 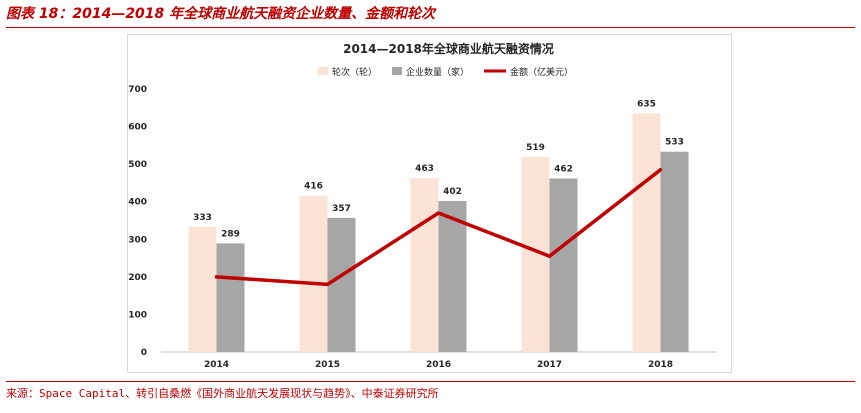 I want to click on bar-0-2018, so click(x=646, y=233).